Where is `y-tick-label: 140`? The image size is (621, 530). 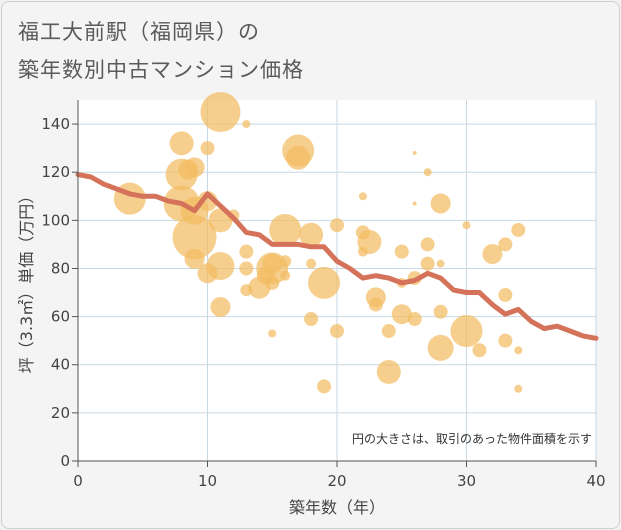 y-tick-label: 140 is located at coordinates (55, 124).